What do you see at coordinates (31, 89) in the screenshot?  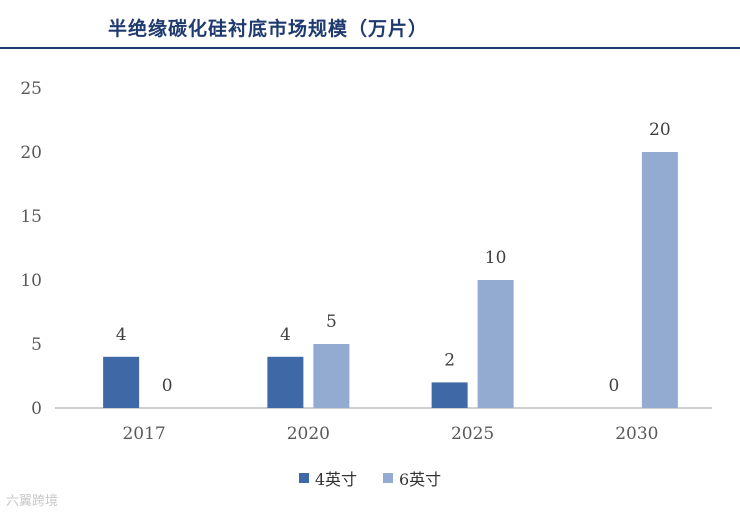 I see `y-tick-label: 25` at bounding box center [31, 89].